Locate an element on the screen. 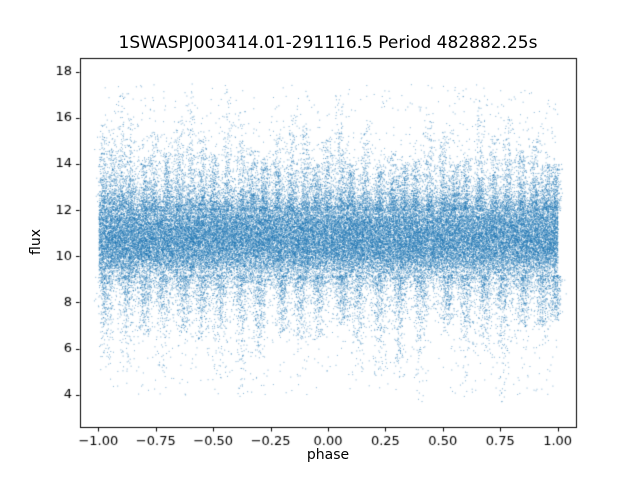  y-axis-label: flux is located at coordinates (36, 242).